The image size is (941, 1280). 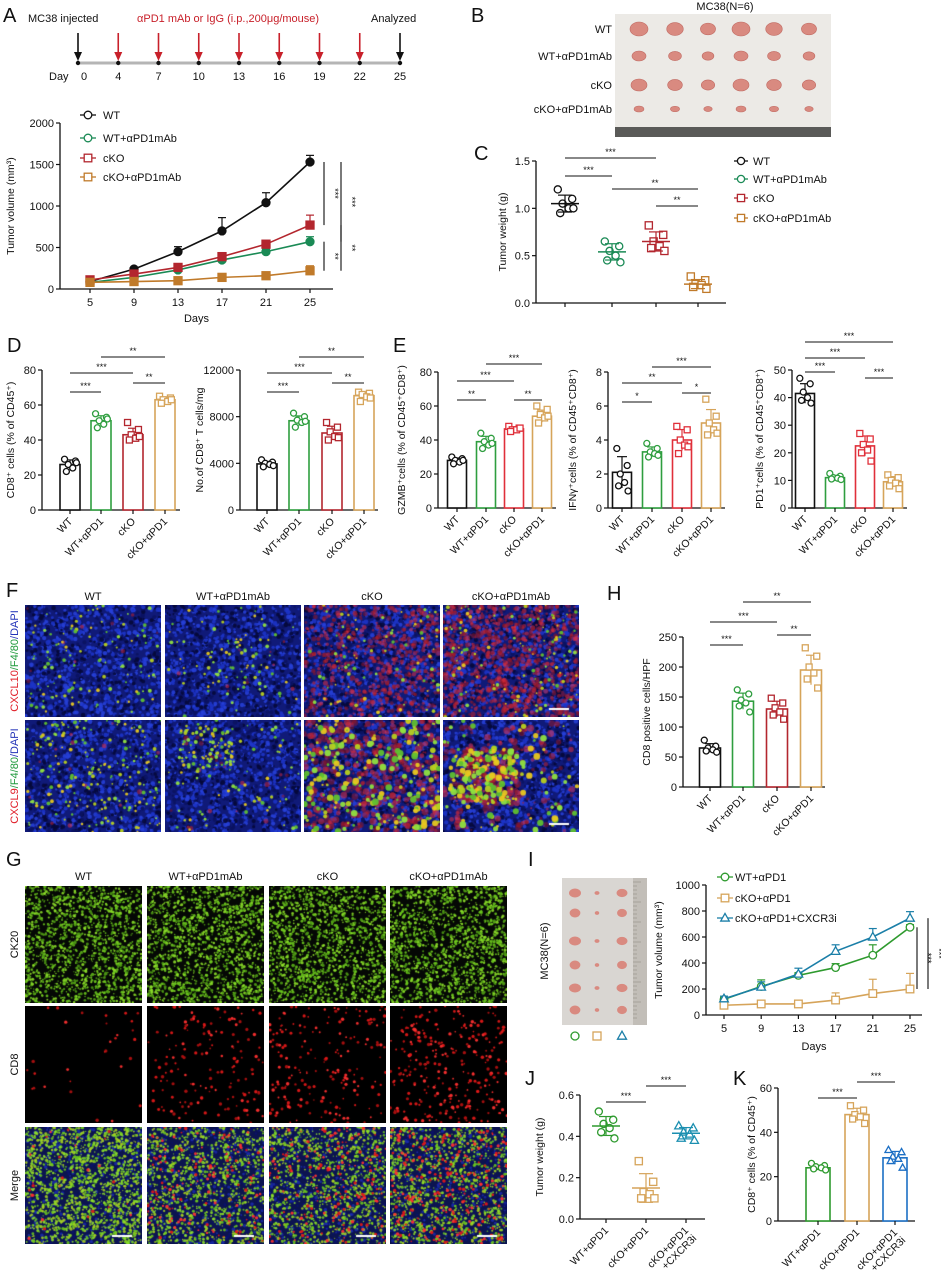 What do you see at coordinates (792, 219) in the screenshot?
I see `legend-label: cKO+αPD1mAb` at bounding box center [792, 219].